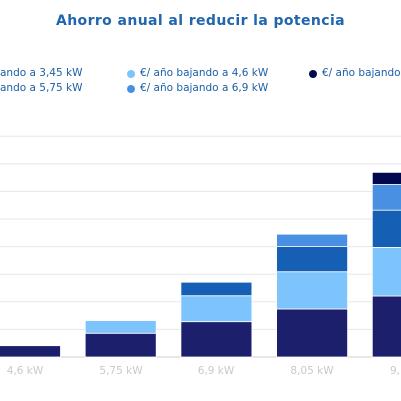 Image resolution: width=401 pixels, height=401 pixels. What do you see at coordinates (313, 74) in the screenshot?
I see `legend-swatch-8-05kw` at bounding box center [313, 74].